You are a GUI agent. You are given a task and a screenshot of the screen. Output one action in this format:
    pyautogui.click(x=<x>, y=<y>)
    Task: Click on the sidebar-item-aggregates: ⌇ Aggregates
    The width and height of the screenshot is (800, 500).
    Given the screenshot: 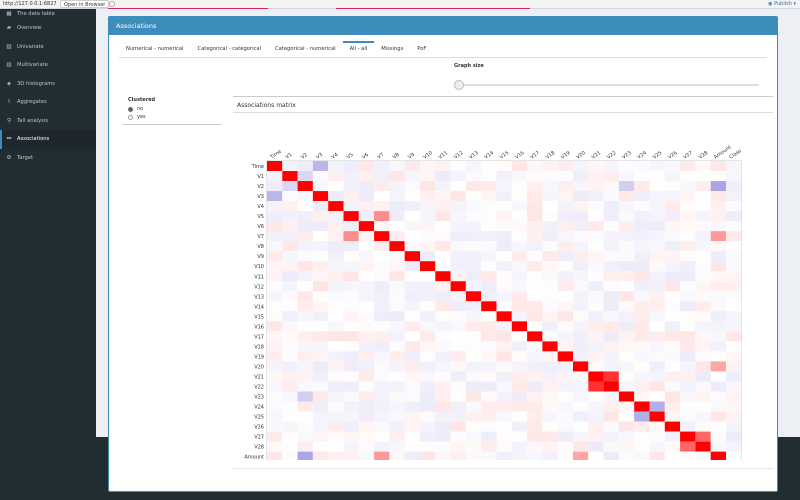 What is the action you would take?
    pyautogui.click(x=48, y=102)
    